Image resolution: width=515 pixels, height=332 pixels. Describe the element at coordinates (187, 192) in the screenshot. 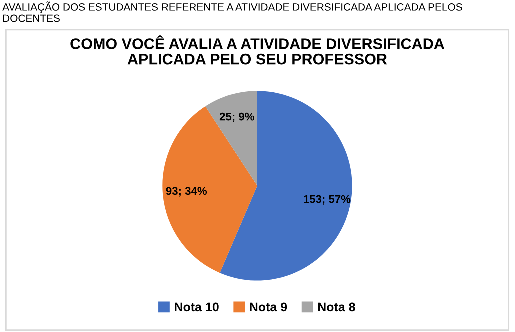

I see `data-label: 93; 34%` at that location.